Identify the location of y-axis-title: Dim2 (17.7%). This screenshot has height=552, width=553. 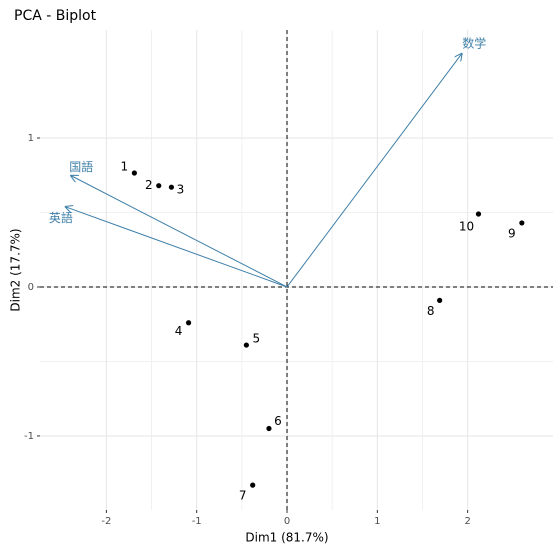
(16, 269).